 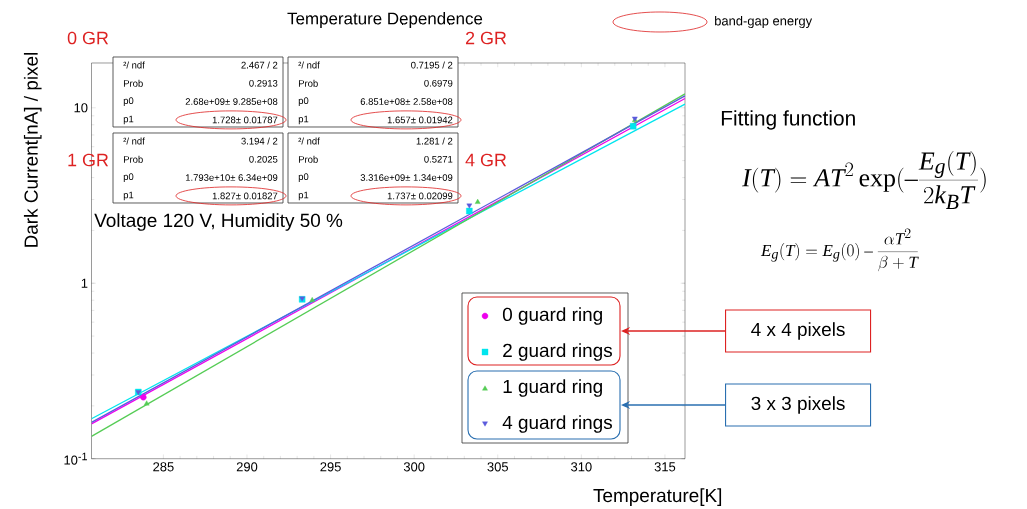 What do you see at coordinates (420, 196) in the screenshot?
I see `annotation: 1.737± 0.02099` at bounding box center [420, 196].